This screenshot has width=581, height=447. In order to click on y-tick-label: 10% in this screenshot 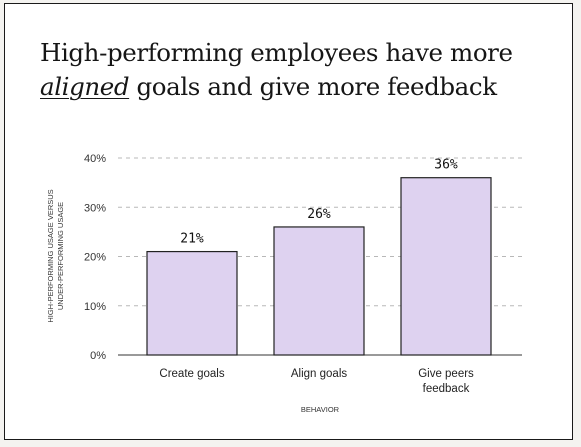, I will do `click(95, 307)`.